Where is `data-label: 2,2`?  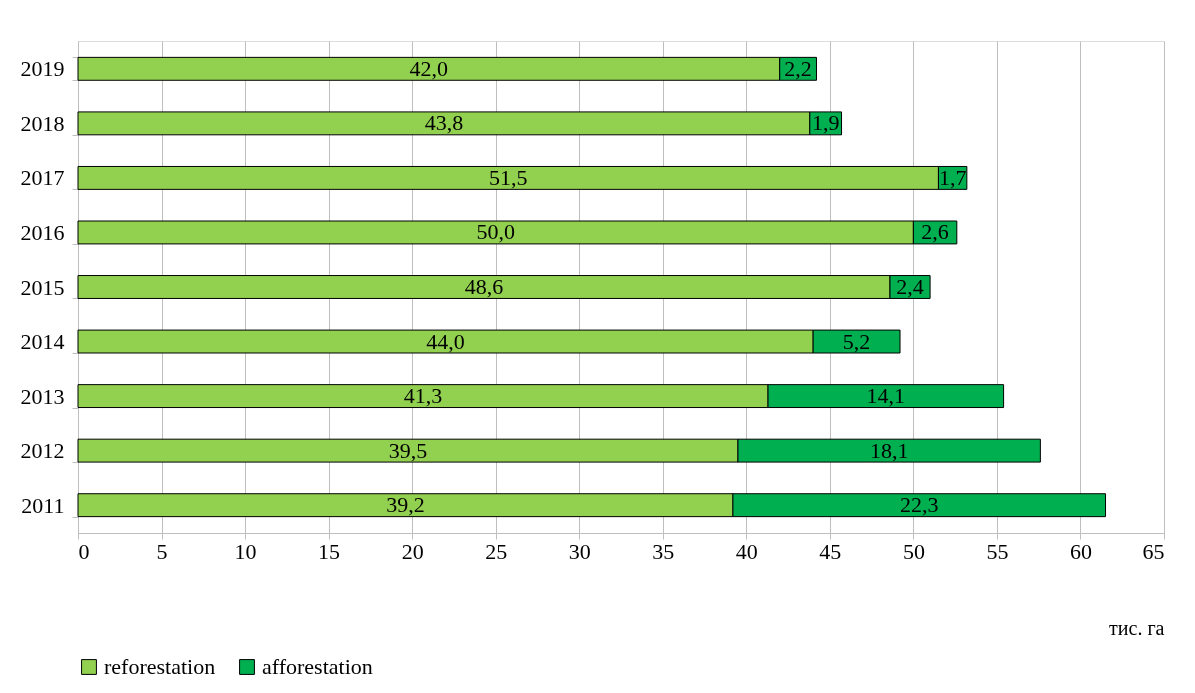
data-label: 2,2 is located at coordinates (798, 68).